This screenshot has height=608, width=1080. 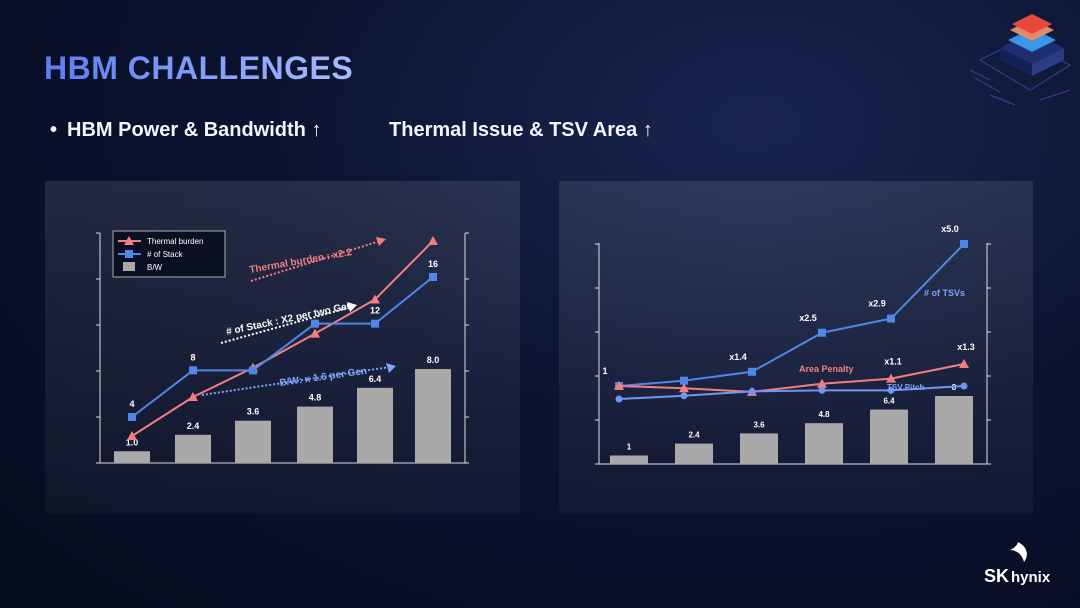 I want to click on area-penalty-line, so click(x=791, y=378).